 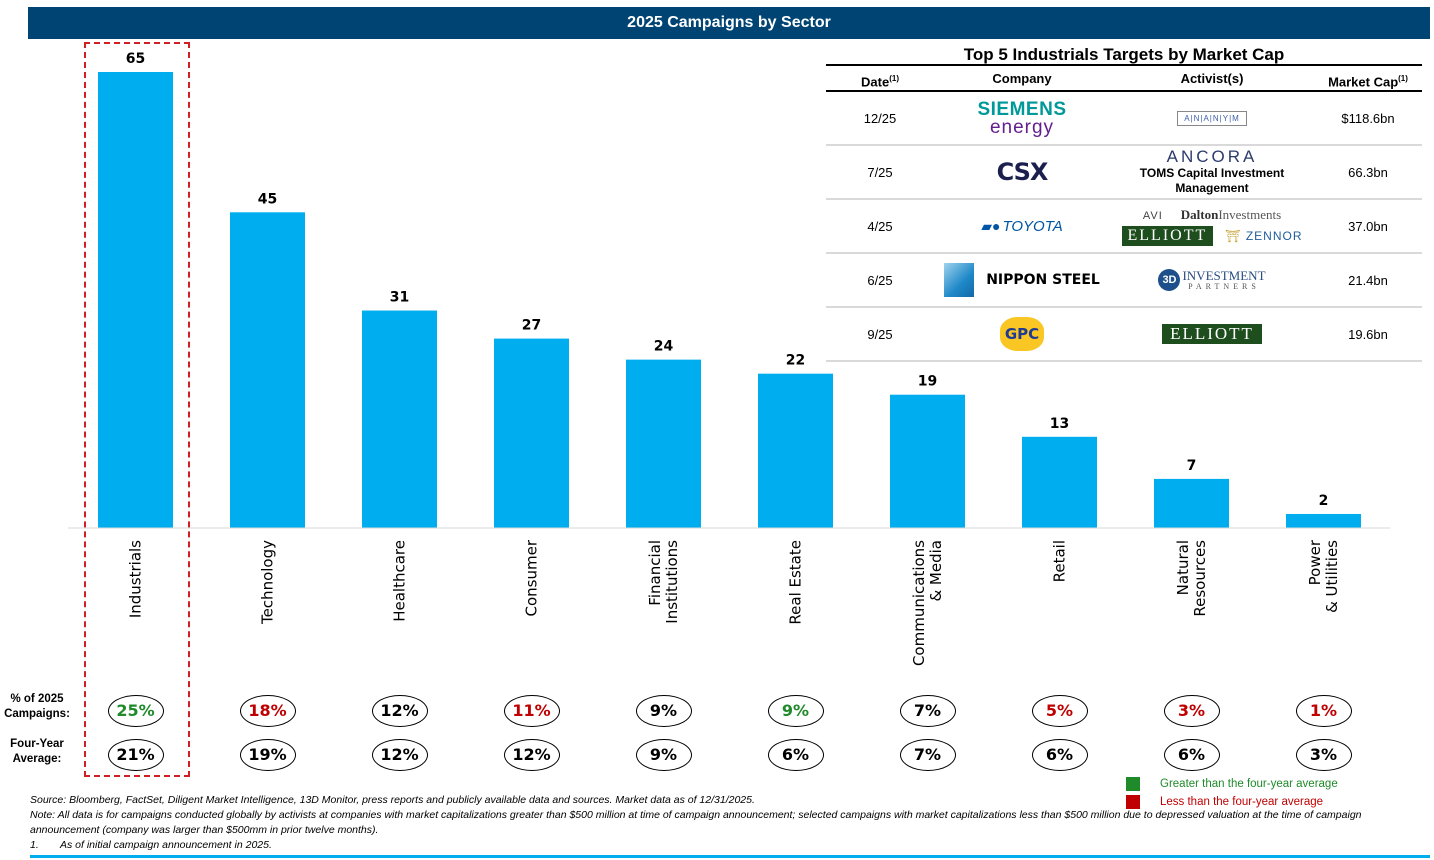 I want to click on data-label: 24, so click(x=664, y=347).